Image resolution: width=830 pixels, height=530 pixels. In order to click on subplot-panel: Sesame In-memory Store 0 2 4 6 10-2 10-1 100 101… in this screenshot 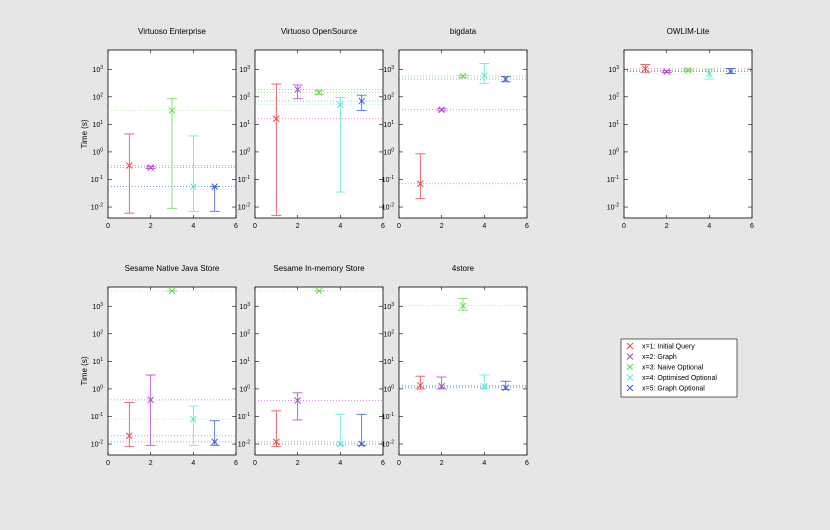, I will do `click(311, 365)`.